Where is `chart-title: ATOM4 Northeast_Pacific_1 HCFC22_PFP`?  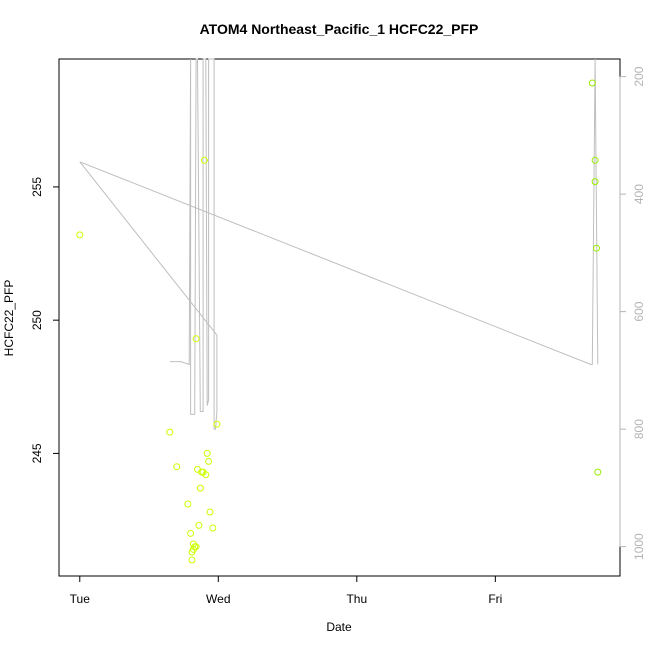 chart-title: ATOM4 Northeast_Pacific_1 HCFC22_PFP is located at coordinates (339, 29).